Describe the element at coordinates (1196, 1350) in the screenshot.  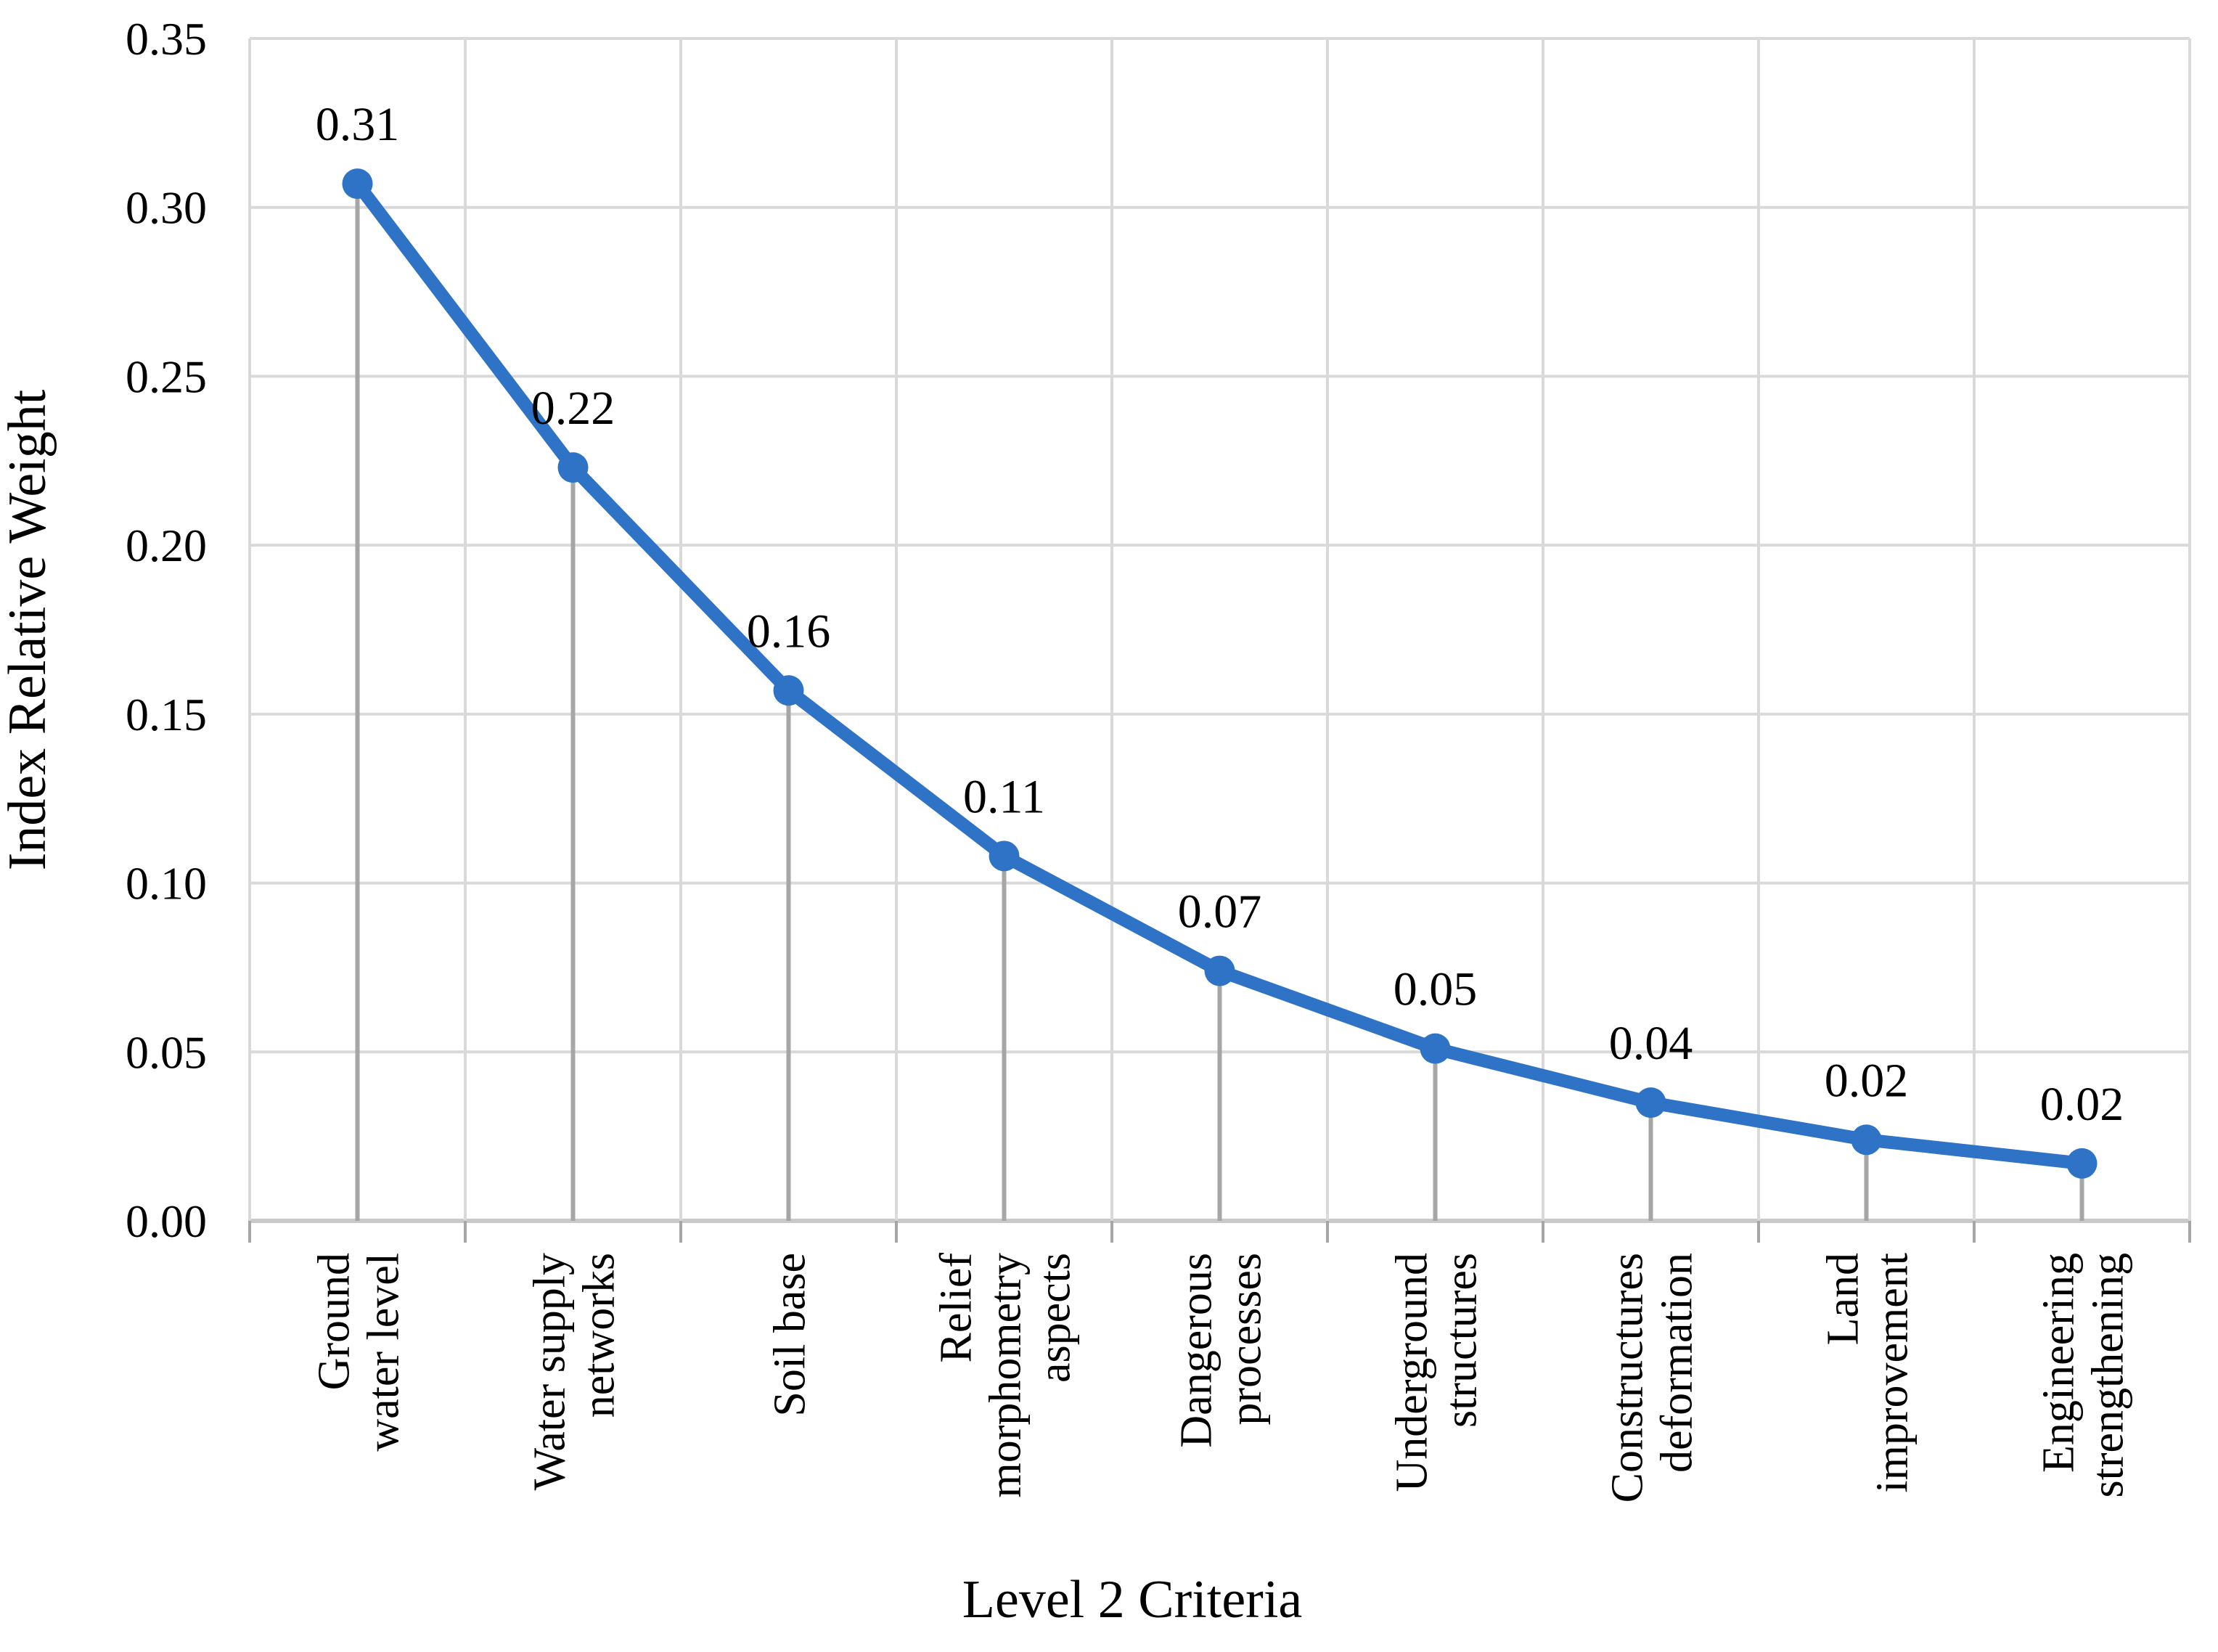
I see `x-category-label: Dangerous` at that location.